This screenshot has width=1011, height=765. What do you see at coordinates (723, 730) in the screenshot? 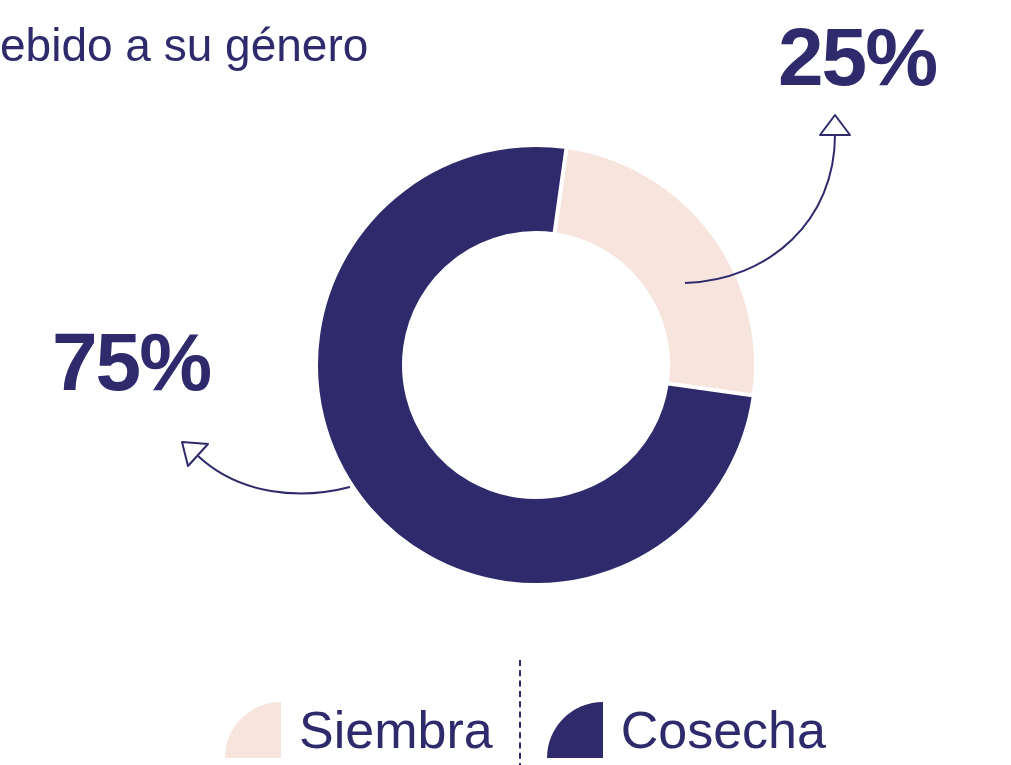
I see `legend-label: Cosecha` at bounding box center [723, 730].